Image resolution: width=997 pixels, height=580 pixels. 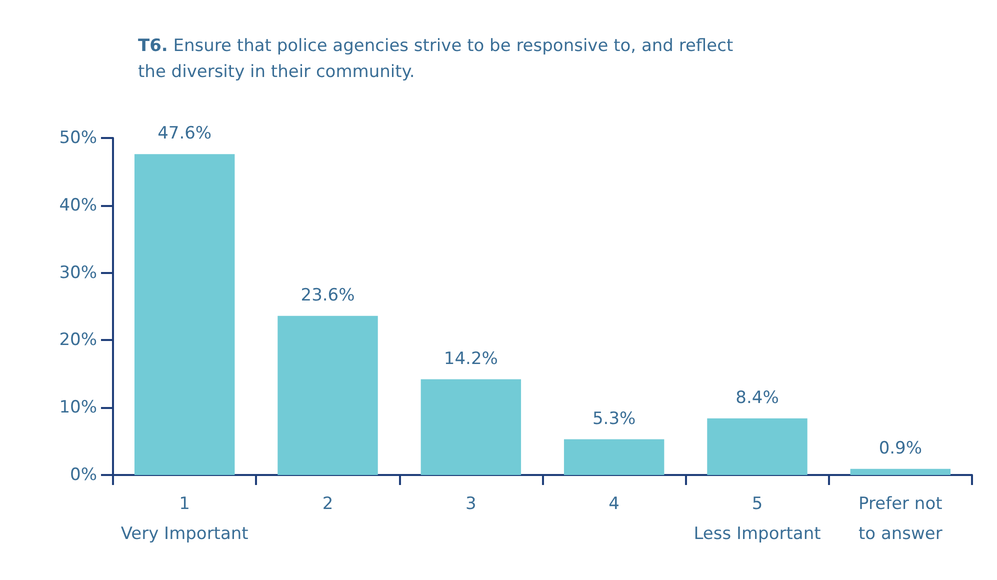 What do you see at coordinates (185, 134) in the screenshot?
I see `data-label: 47.6%` at bounding box center [185, 134].